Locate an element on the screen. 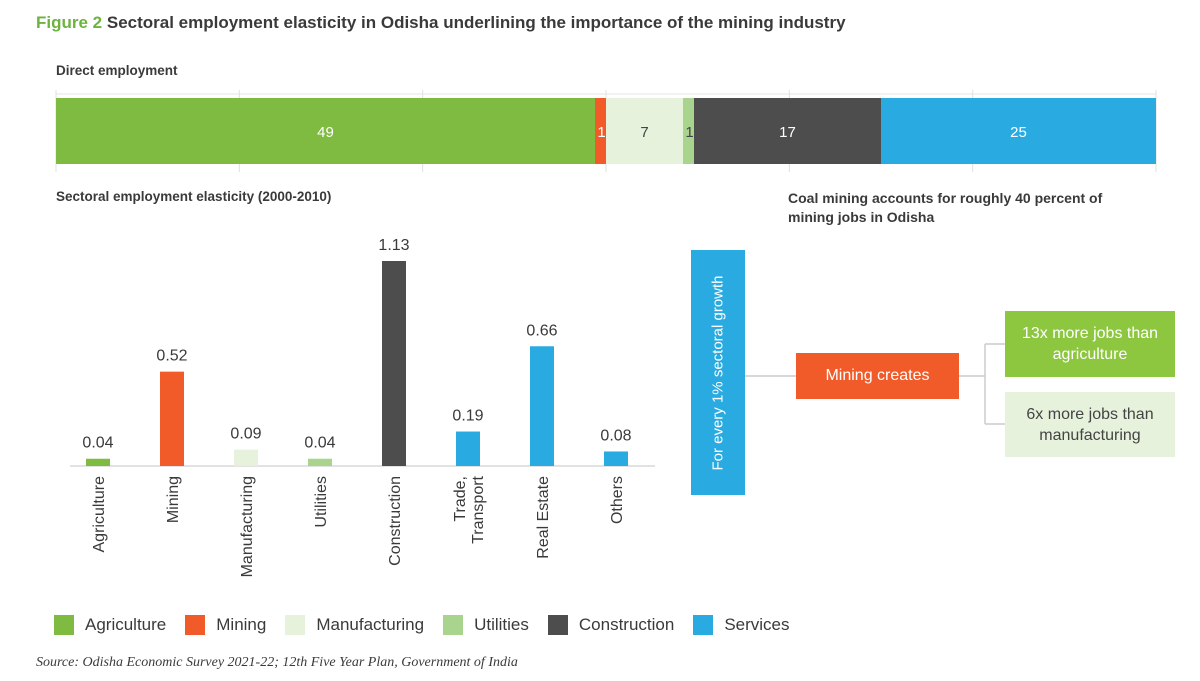 The height and width of the screenshot is (681, 1200). stack-segment-mining is located at coordinates (600, 131).